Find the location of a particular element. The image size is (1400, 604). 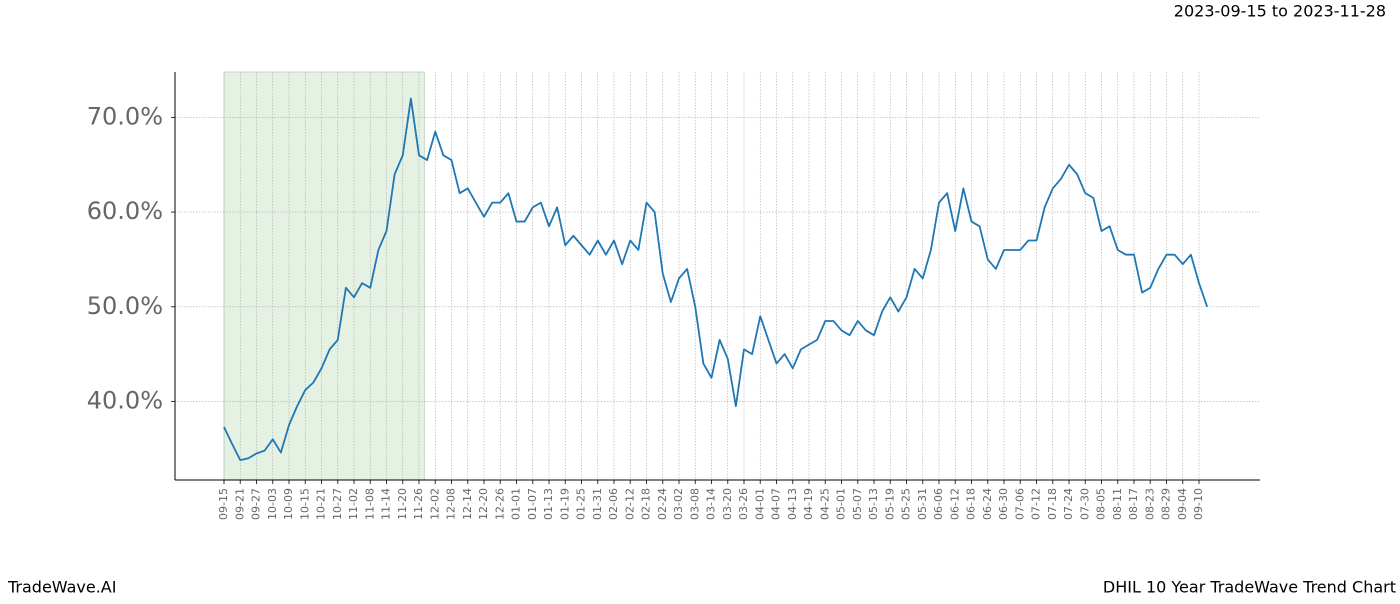

x-tick-label: 01-19 is located at coordinates (564, 504).